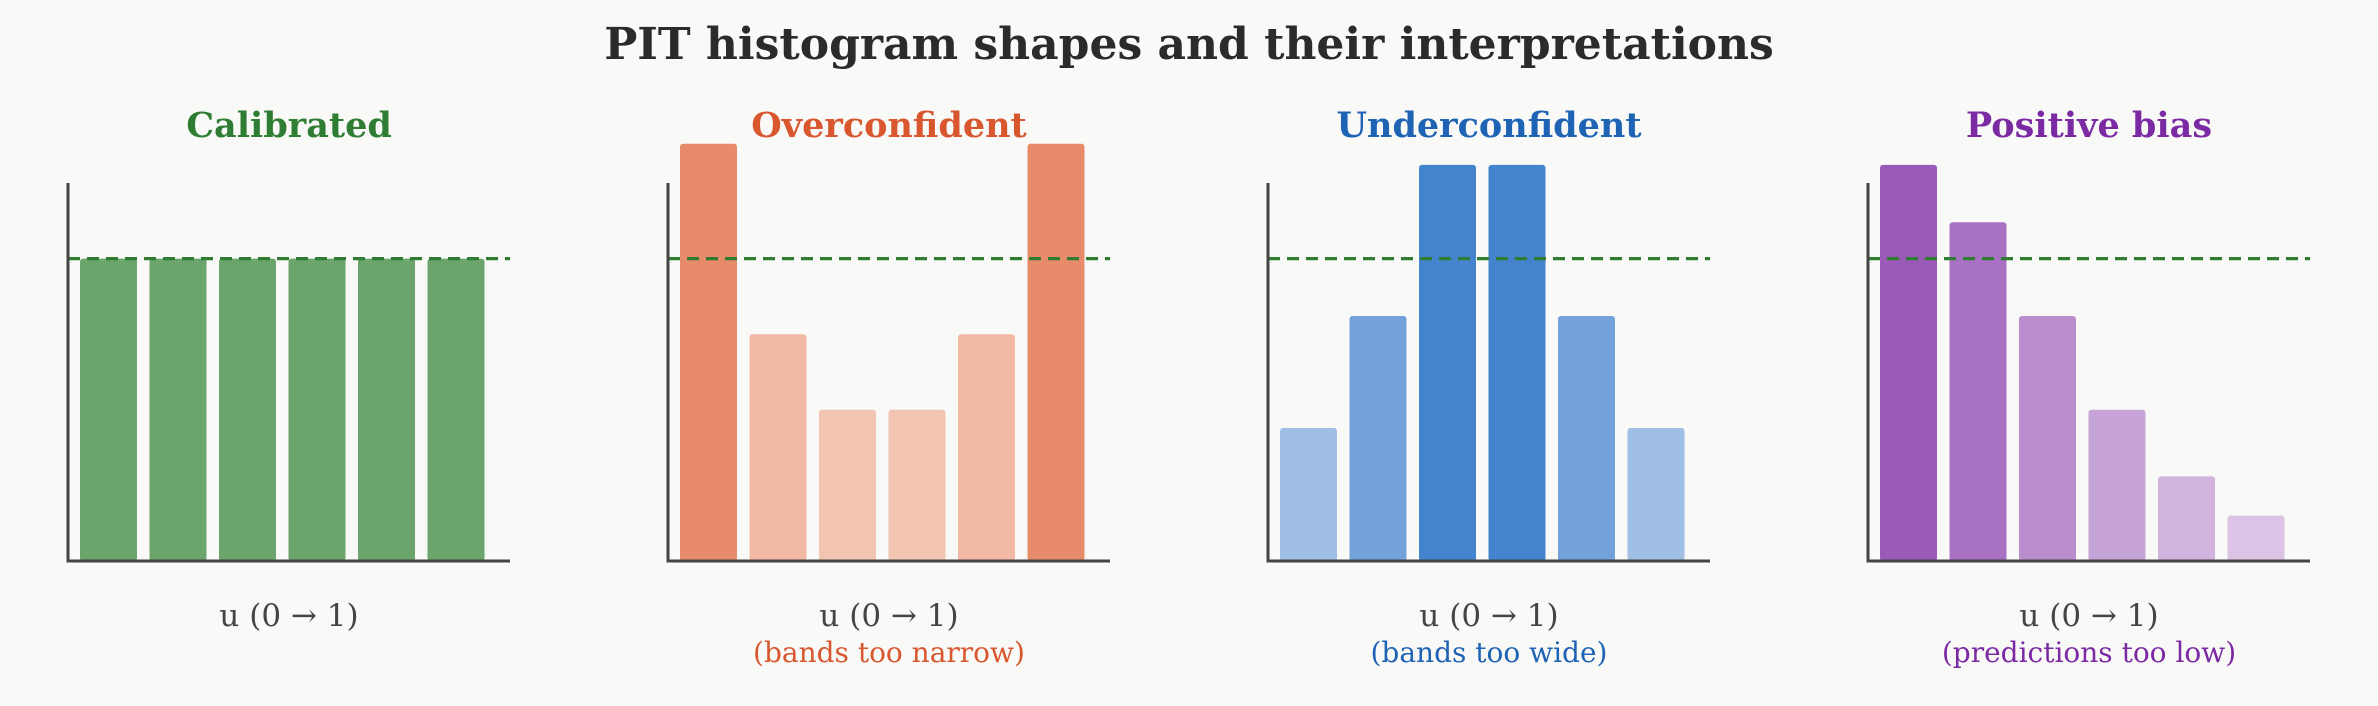 This screenshot has height=706, width=2378. I want to click on x-axis-label-calibrated: u (0 → 1), so click(288, 616).